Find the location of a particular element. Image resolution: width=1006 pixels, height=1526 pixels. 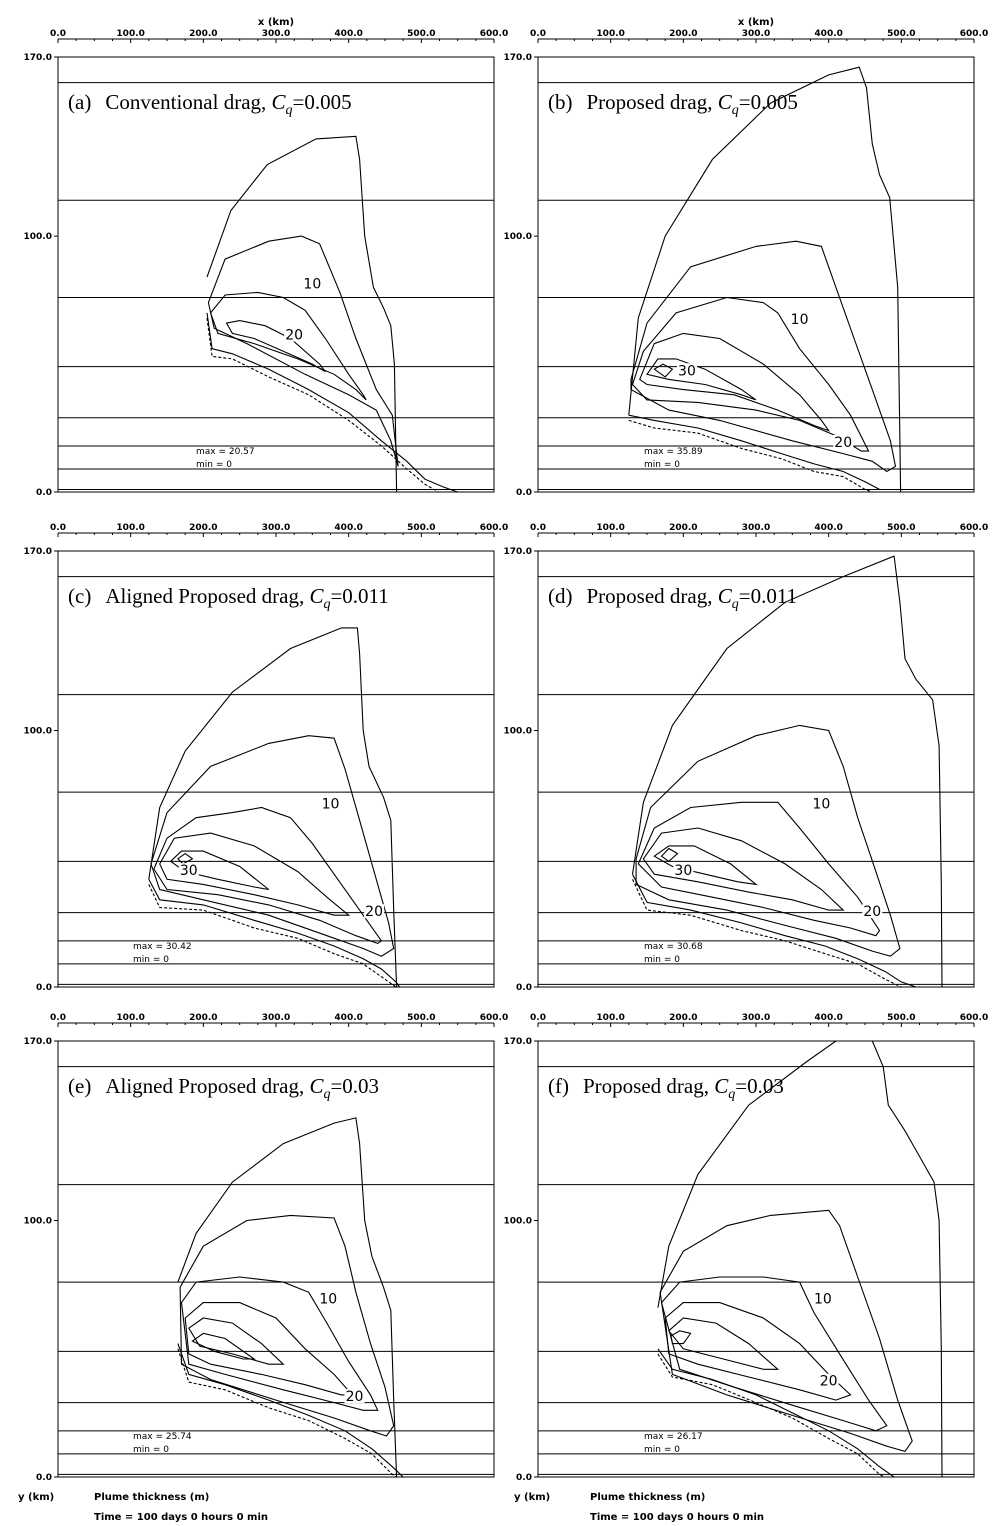

panel-title: (a) Conventional drag, Cq=0.005 is located at coordinates (210, 104).